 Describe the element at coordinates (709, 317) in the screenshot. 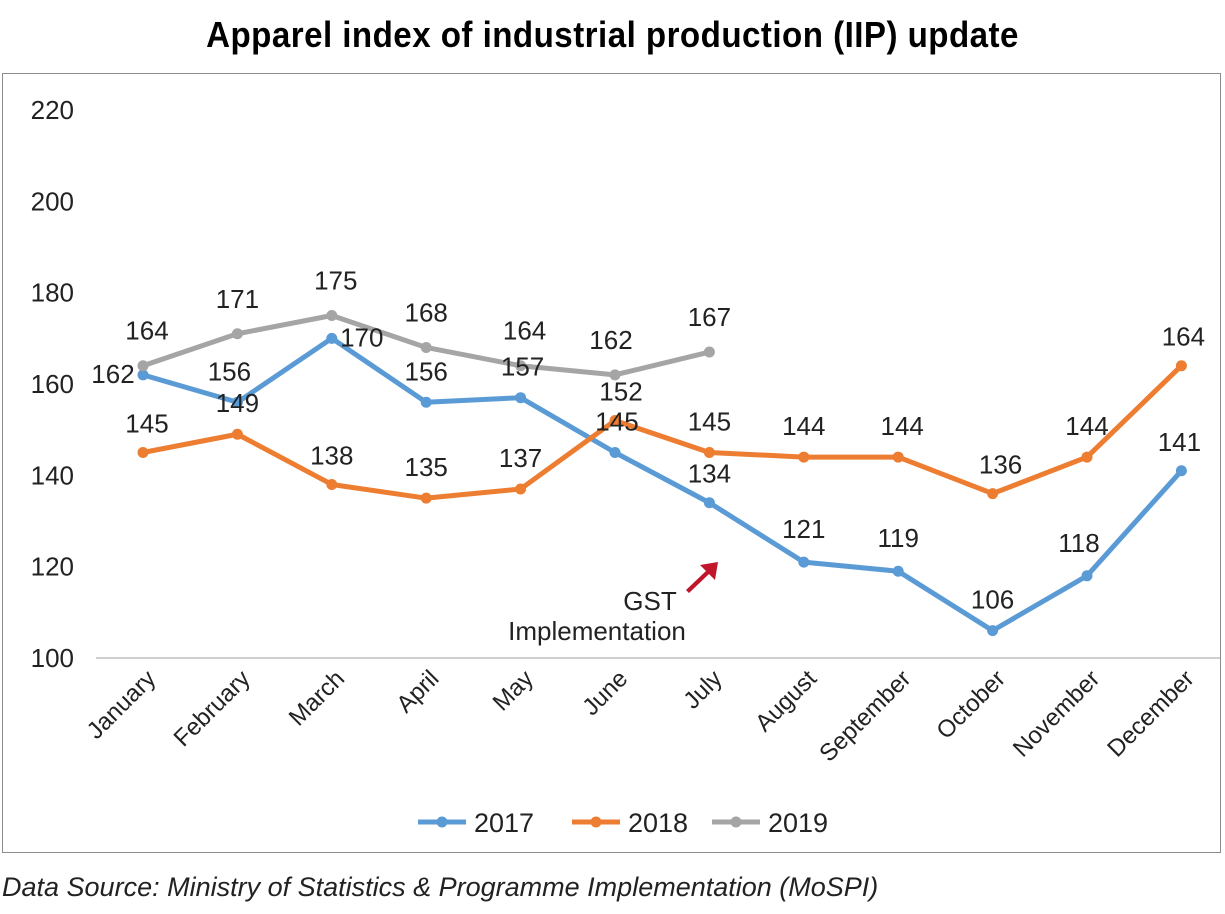

I see `data-label-2019: 167` at that location.